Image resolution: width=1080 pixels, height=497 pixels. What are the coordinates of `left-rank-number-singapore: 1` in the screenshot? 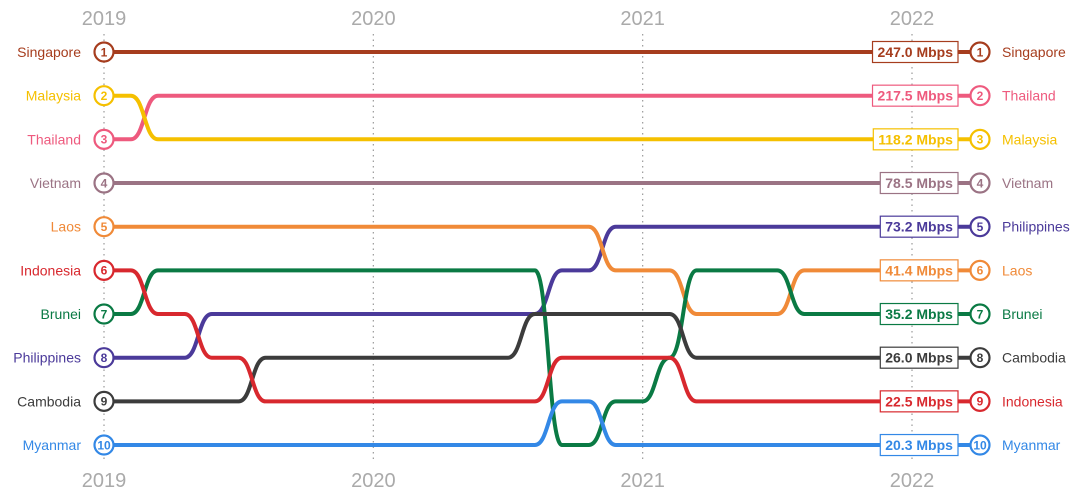 It's located at (104, 52).